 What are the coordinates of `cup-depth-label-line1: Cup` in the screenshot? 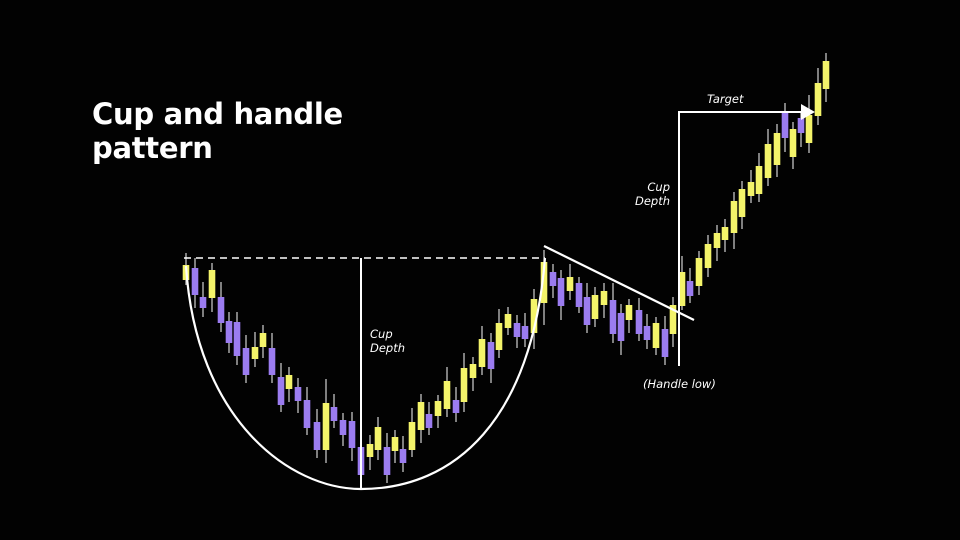 It's located at (381, 334).